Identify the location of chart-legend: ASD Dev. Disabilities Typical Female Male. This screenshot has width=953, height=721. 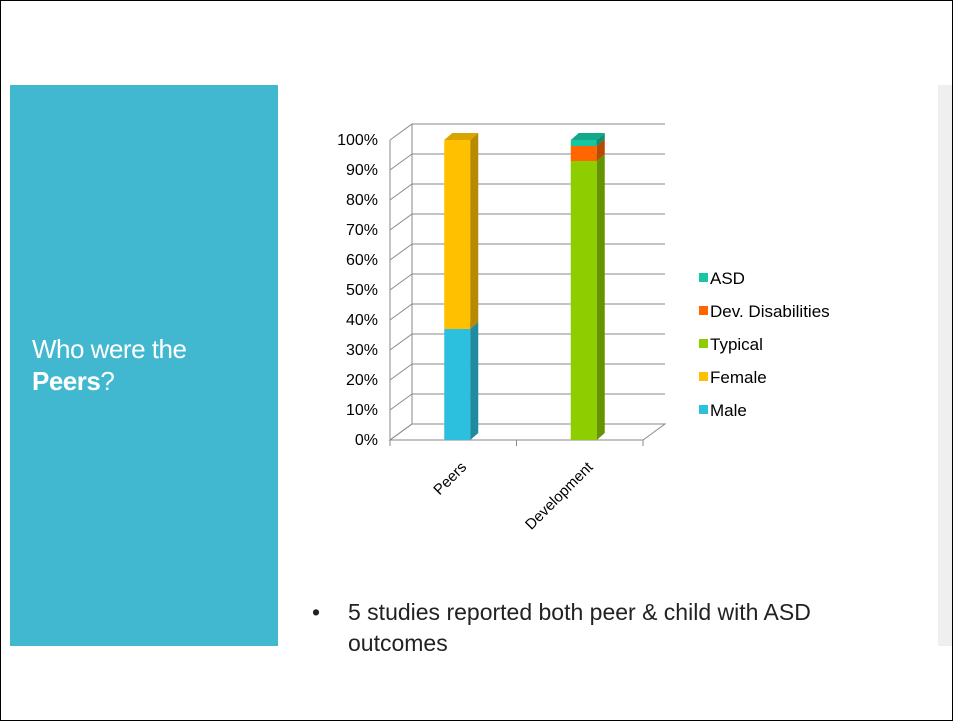
(763, 344).